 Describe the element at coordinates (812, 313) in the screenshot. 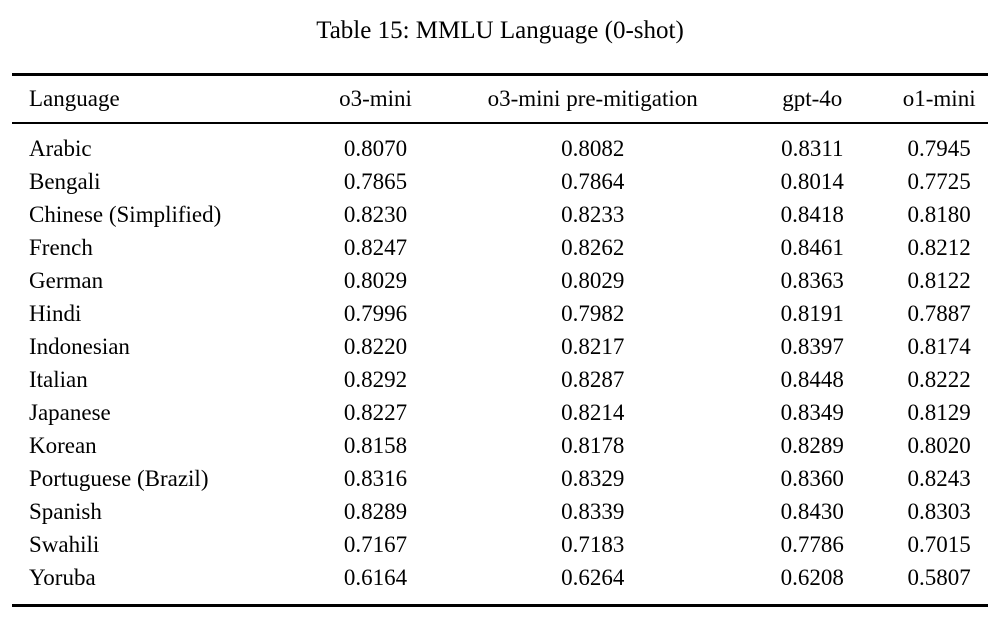

I see `value-cell: 0.8191` at that location.